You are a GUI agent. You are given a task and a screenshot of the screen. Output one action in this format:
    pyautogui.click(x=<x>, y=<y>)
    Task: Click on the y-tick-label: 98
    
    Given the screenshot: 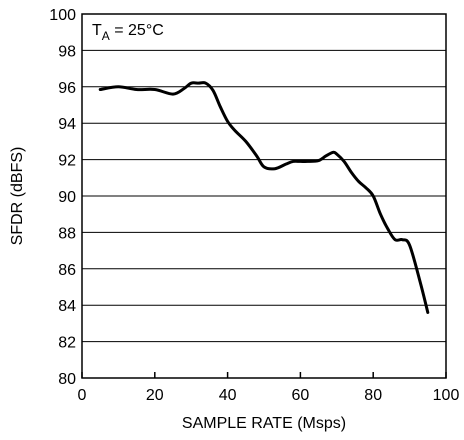 What is the action you would take?
    pyautogui.click(x=67, y=51)
    